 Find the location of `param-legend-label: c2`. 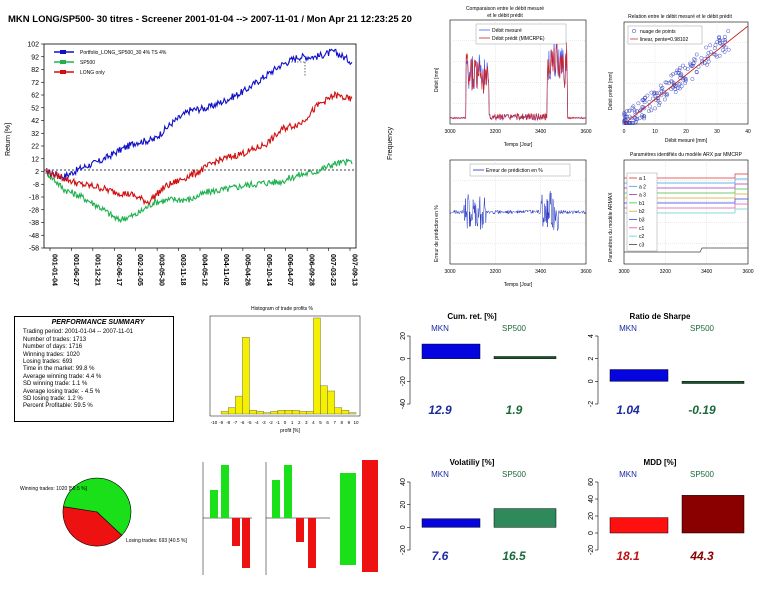

param-legend-label: c2 is located at coordinates (642, 237).